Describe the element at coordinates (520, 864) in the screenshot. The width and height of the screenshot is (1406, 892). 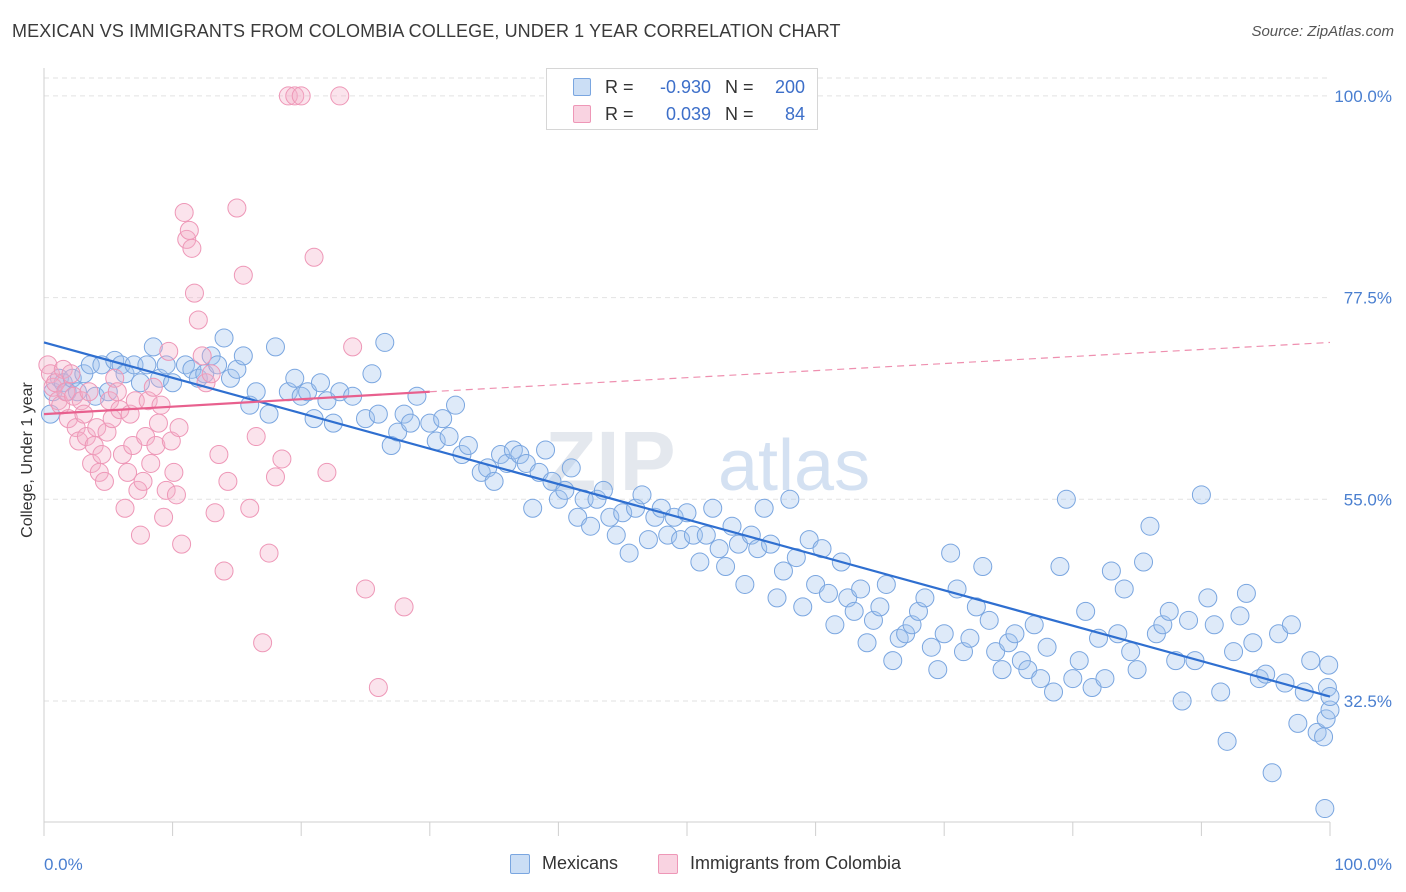
I see `legend-swatch-blue` at that location.